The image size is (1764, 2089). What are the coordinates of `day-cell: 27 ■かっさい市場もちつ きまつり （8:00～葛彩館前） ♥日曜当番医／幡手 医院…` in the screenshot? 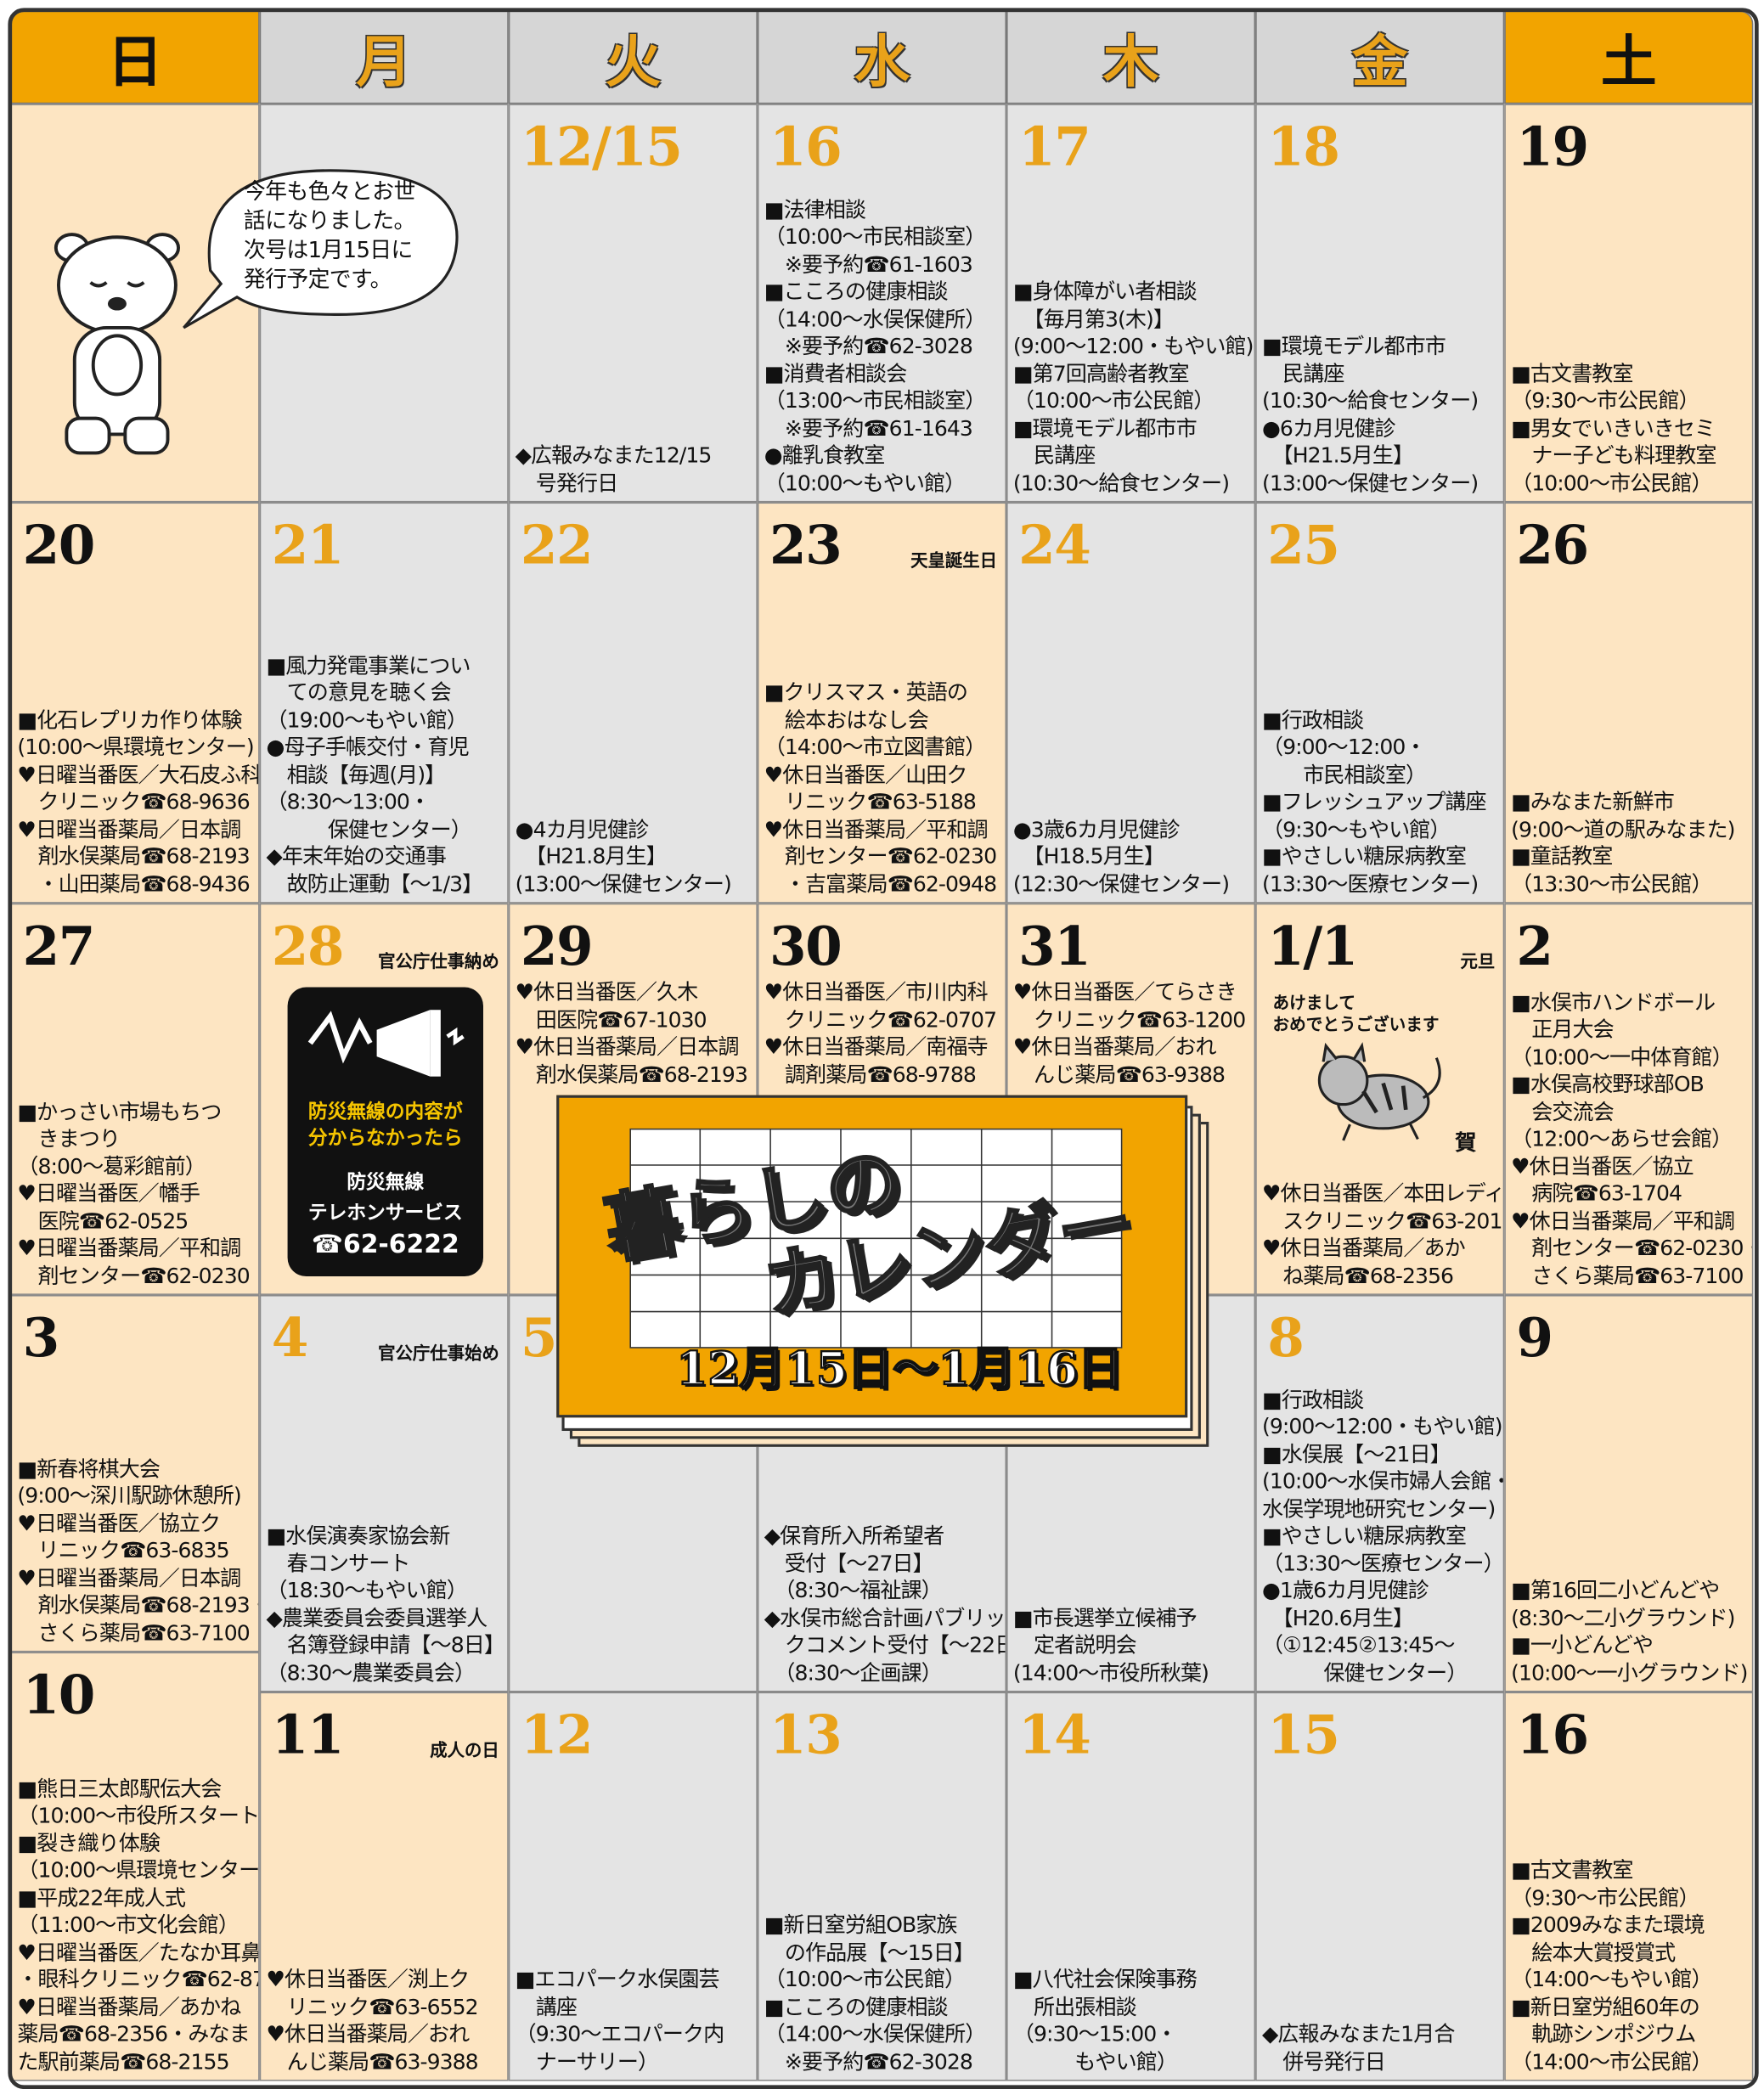 It's located at (135, 1099).